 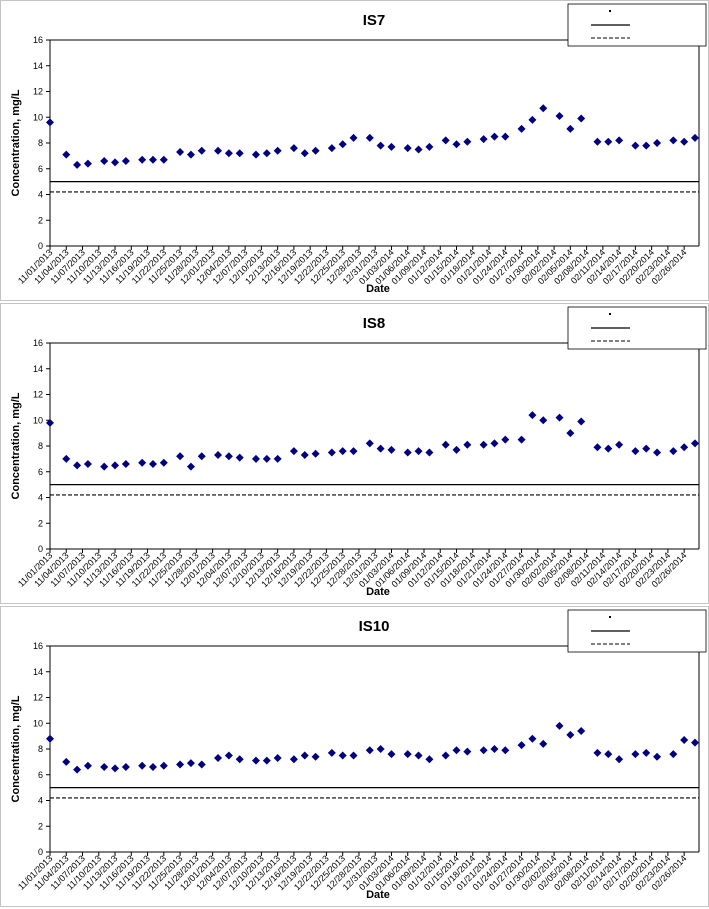 What do you see at coordinates (374, 323) in the screenshot?
I see `chart-title: IS8` at bounding box center [374, 323].